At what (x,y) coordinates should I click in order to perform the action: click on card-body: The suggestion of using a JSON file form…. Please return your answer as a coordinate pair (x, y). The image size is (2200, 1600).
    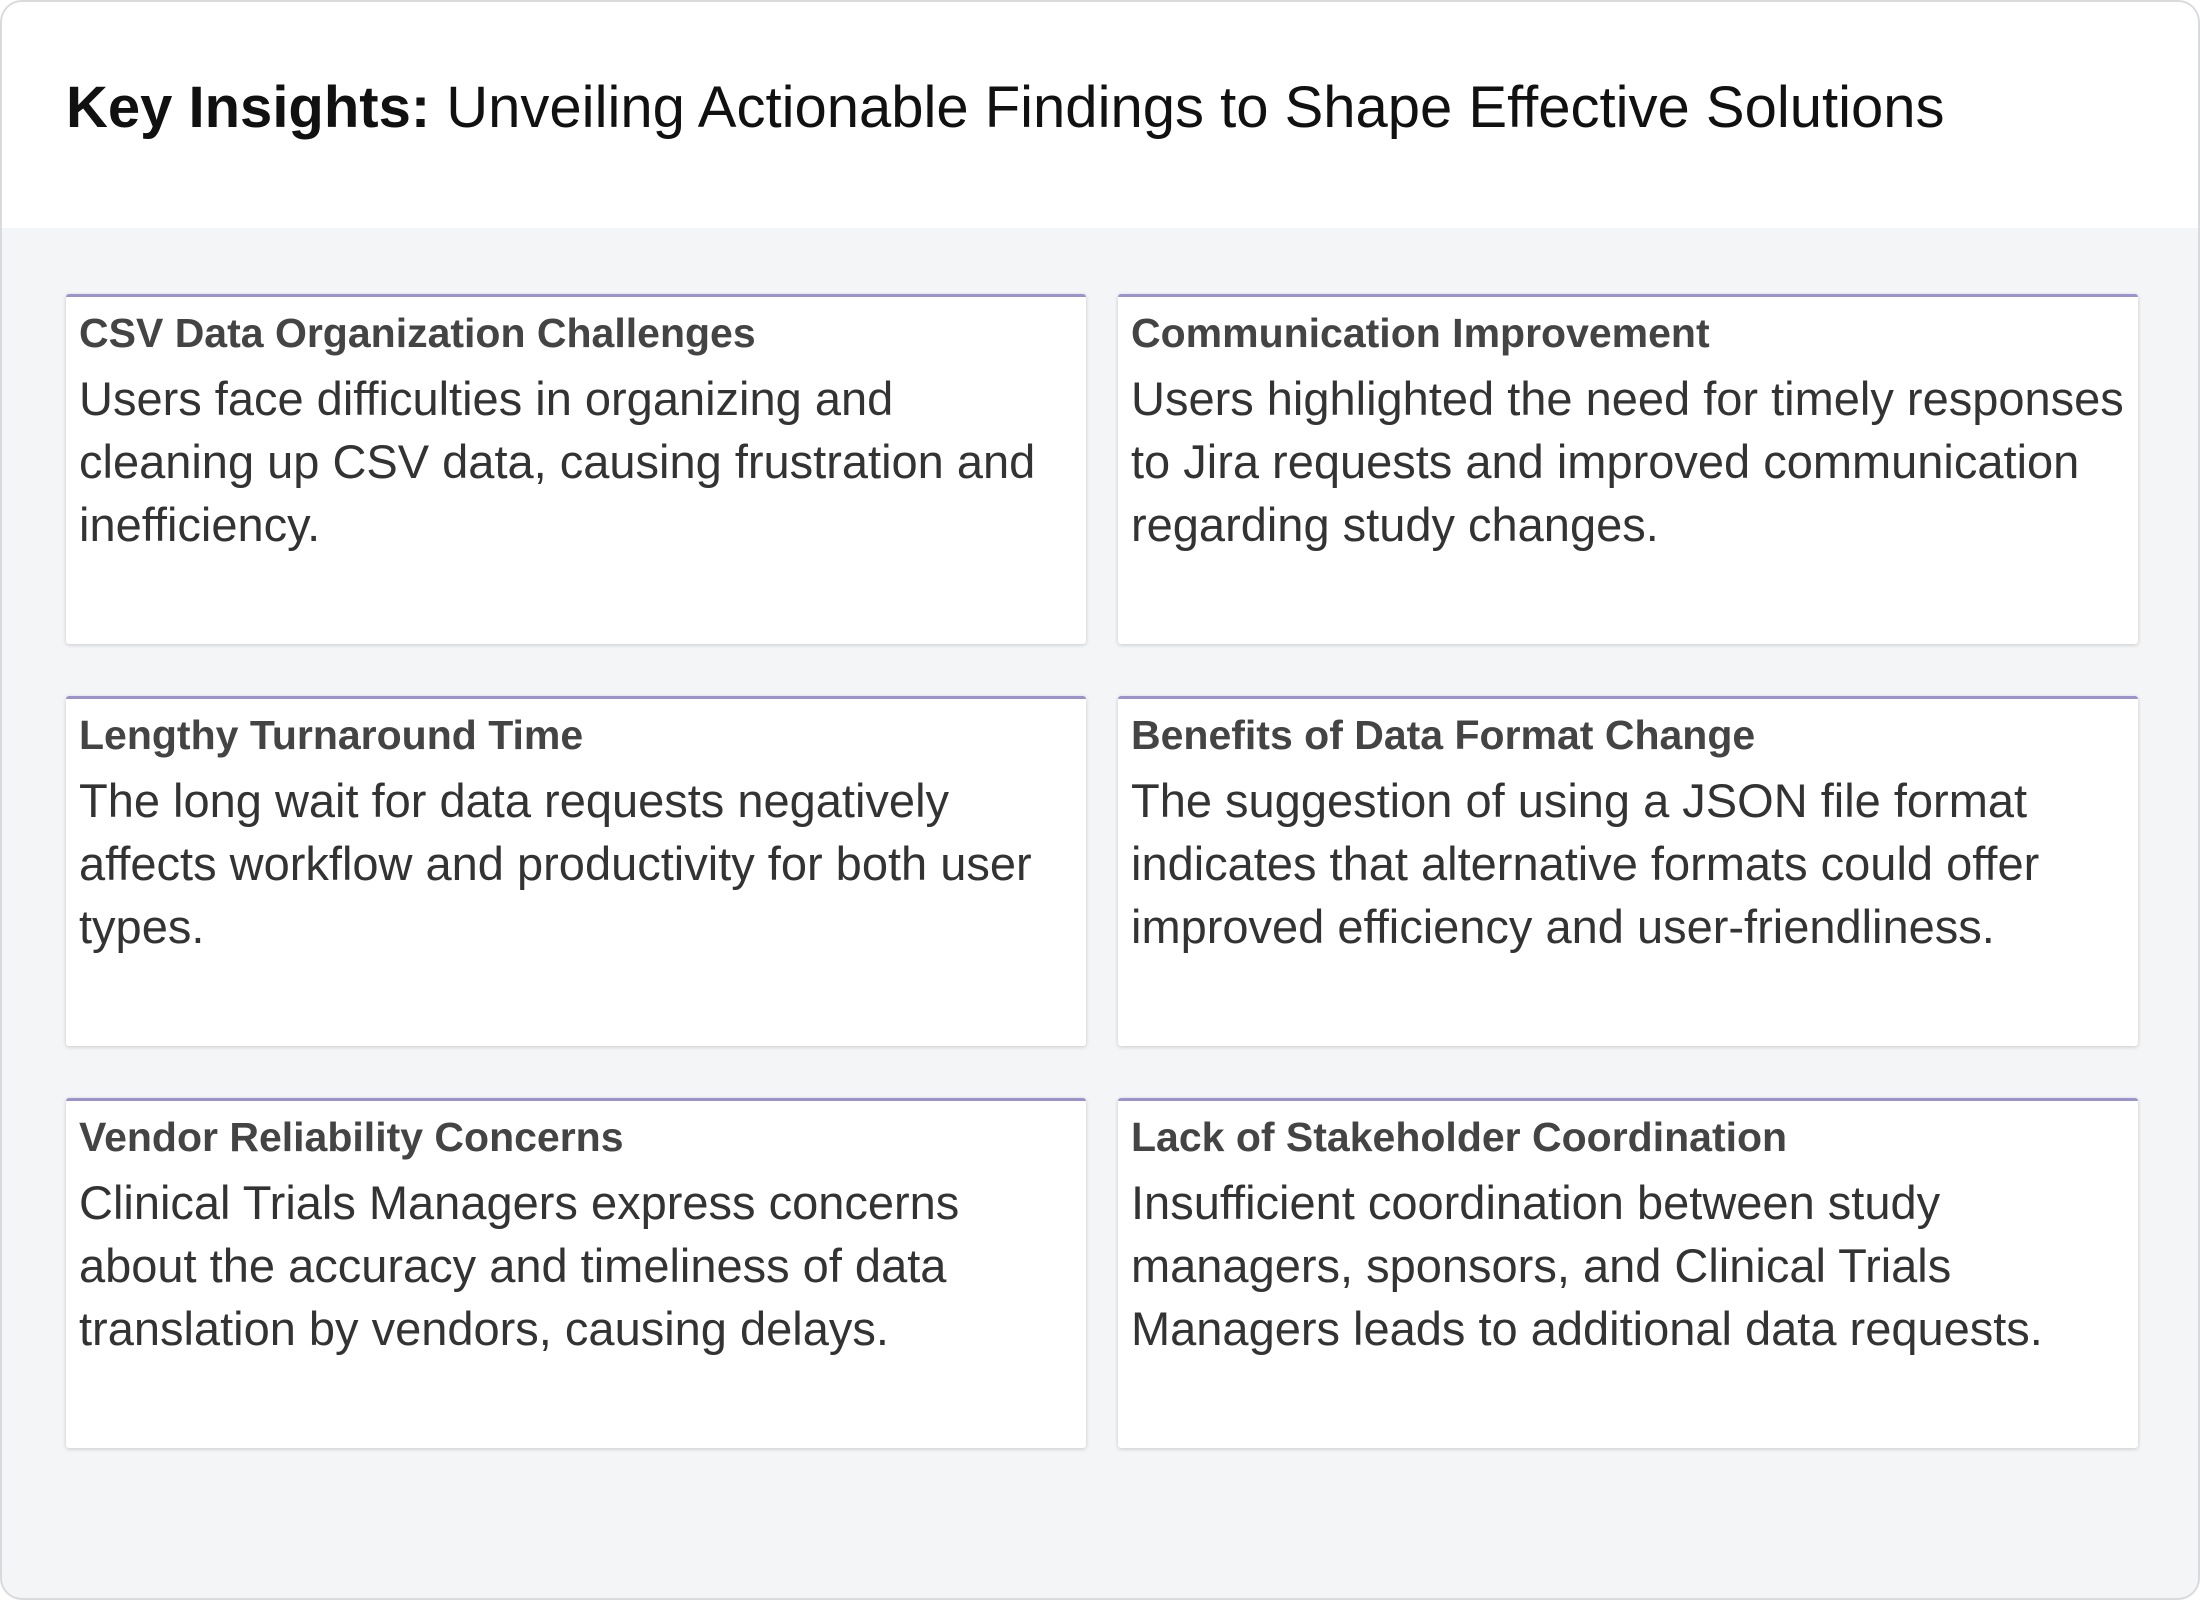
    Looking at the image, I should click on (1585, 863).